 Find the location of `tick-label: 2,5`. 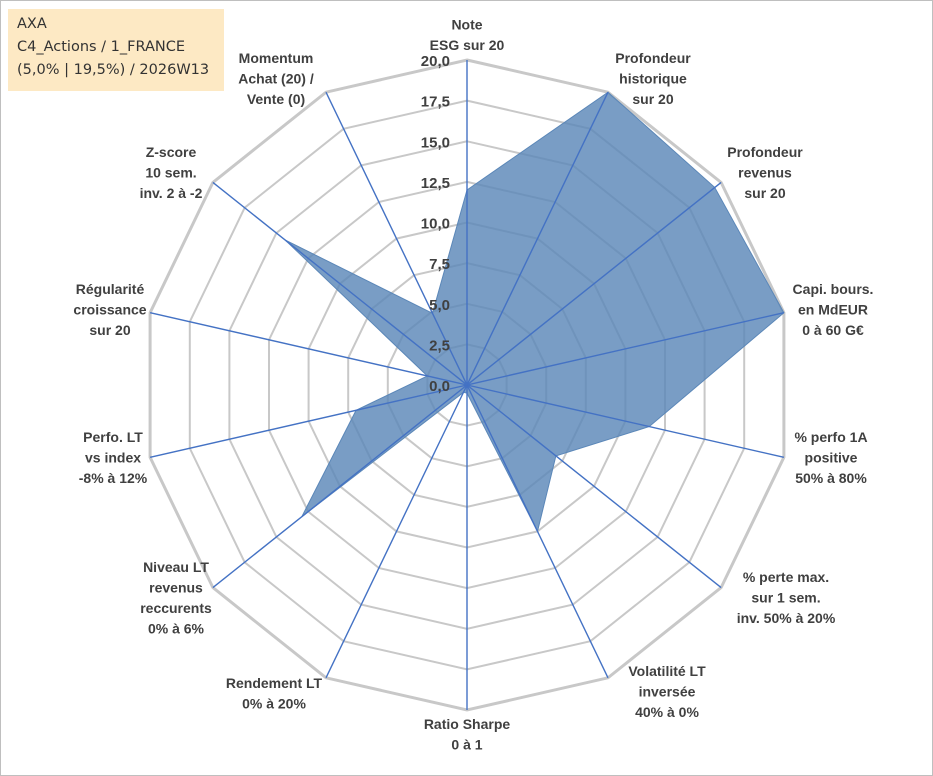

tick-label: 2,5 is located at coordinates (439, 345).